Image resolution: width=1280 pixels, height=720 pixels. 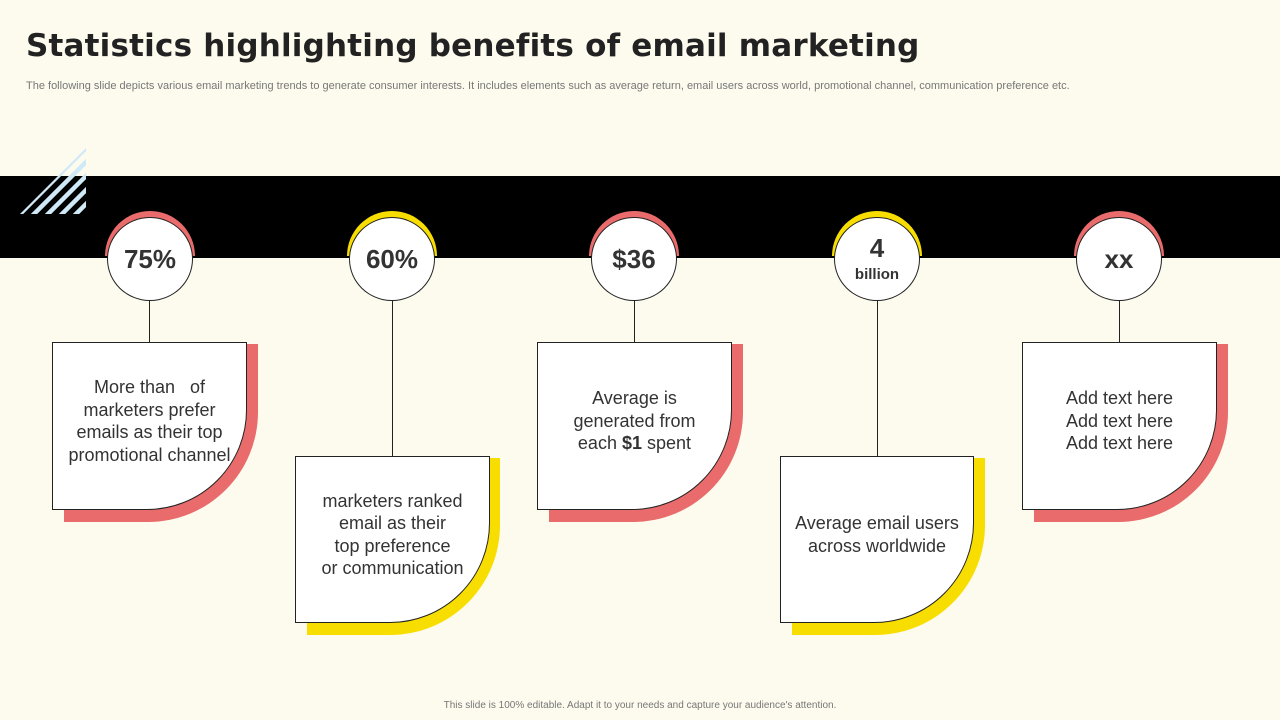 I want to click on text-line: promotional channel, so click(x=149, y=454).